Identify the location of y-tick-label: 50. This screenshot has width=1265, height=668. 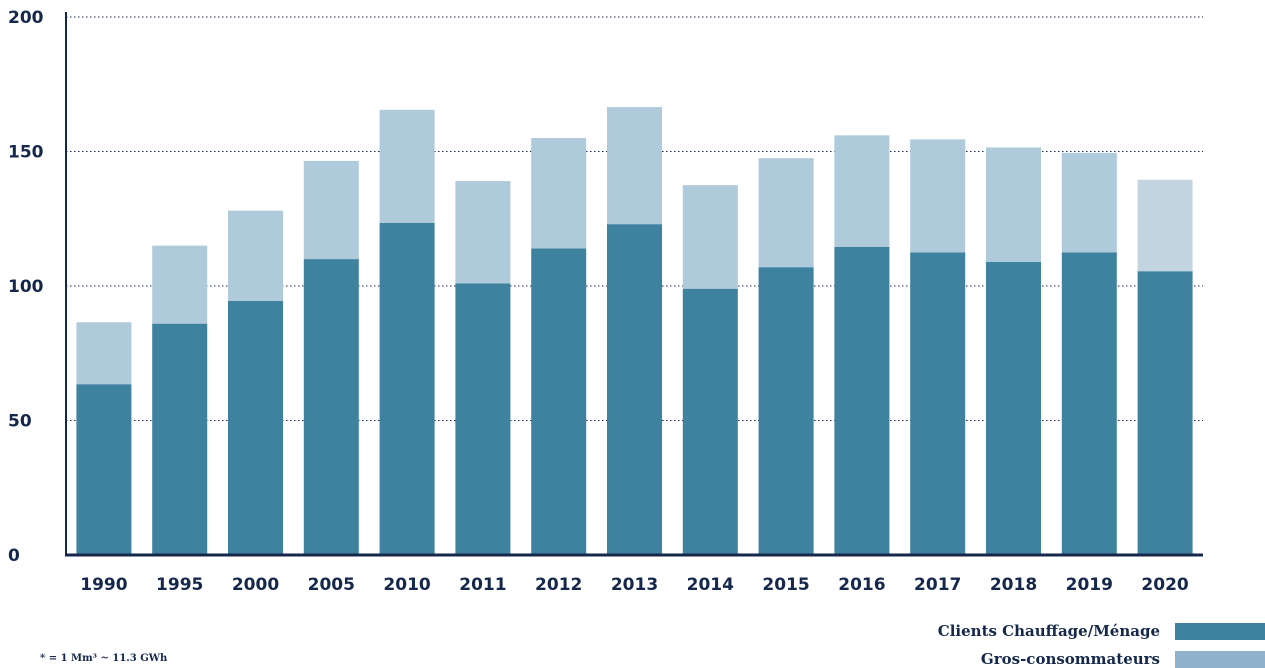
(20, 422).